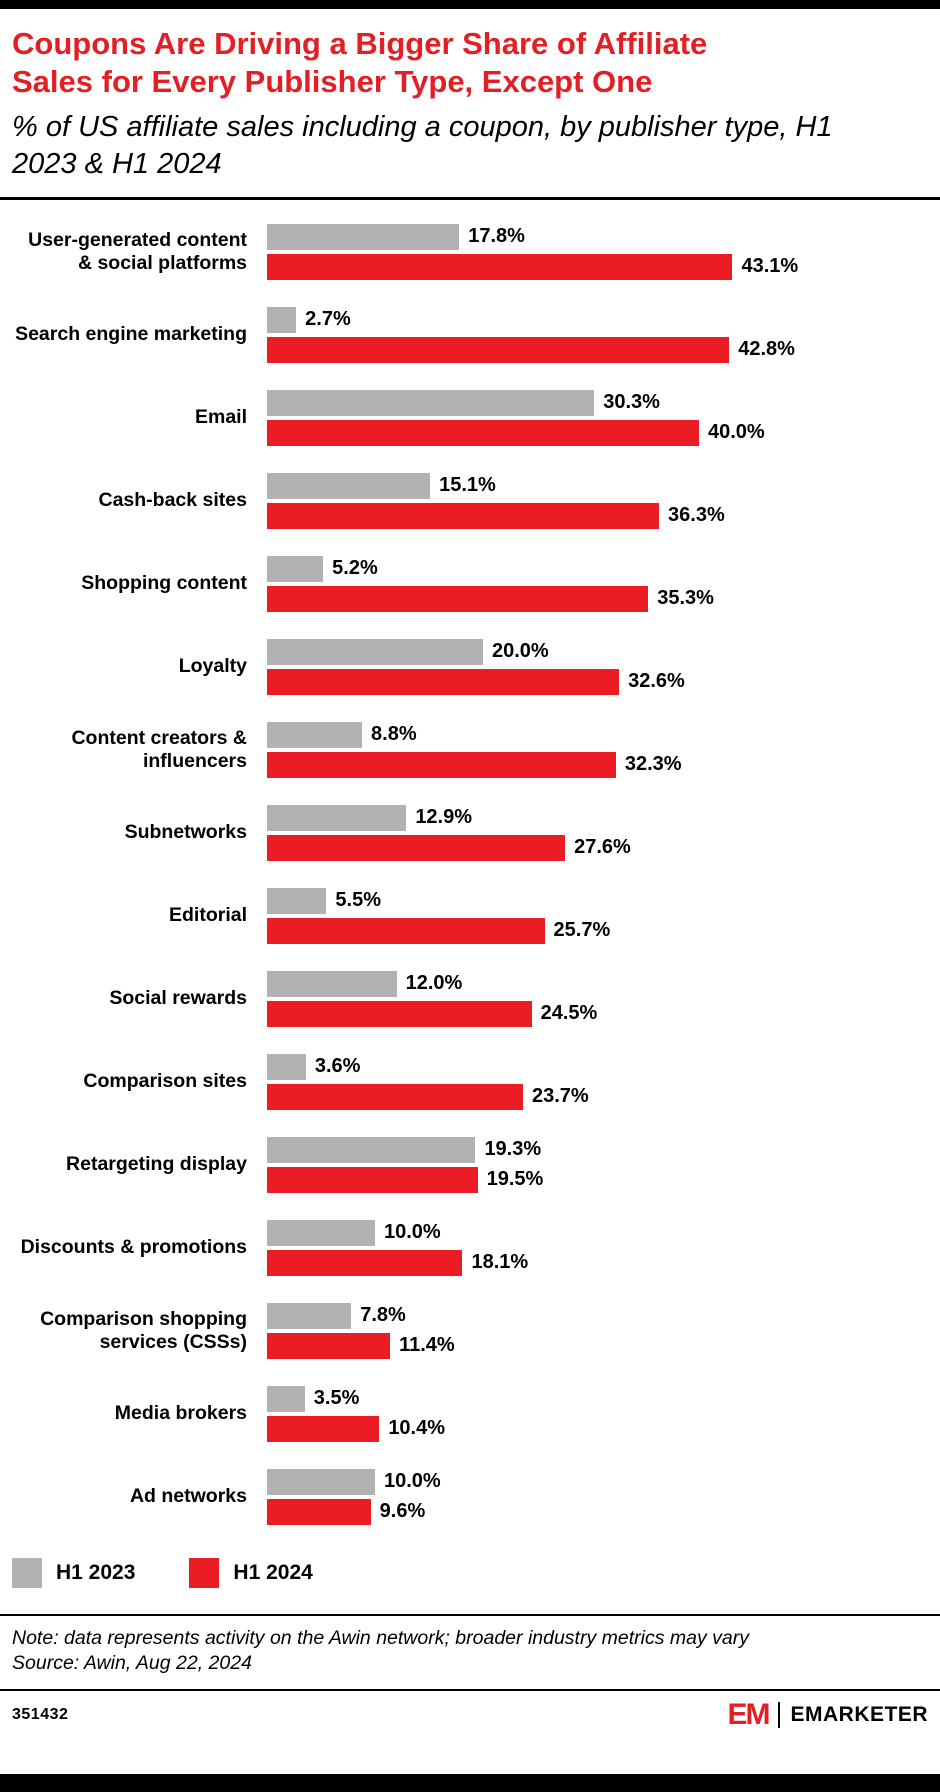 This screenshot has width=940, height=1792. Describe the element at coordinates (515, 1179) in the screenshot. I see `bar-value: 19.5%` at that location.